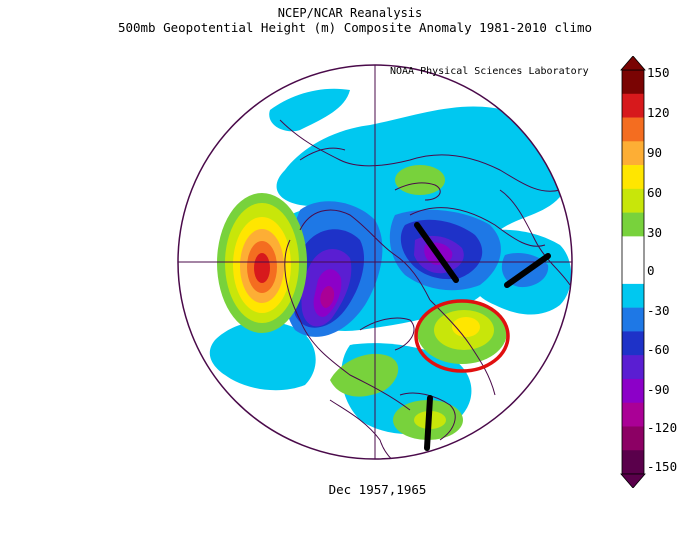 This screenshot has height=542, width=700. I want to click on color-scale-top-arrow, so click(633, 63).